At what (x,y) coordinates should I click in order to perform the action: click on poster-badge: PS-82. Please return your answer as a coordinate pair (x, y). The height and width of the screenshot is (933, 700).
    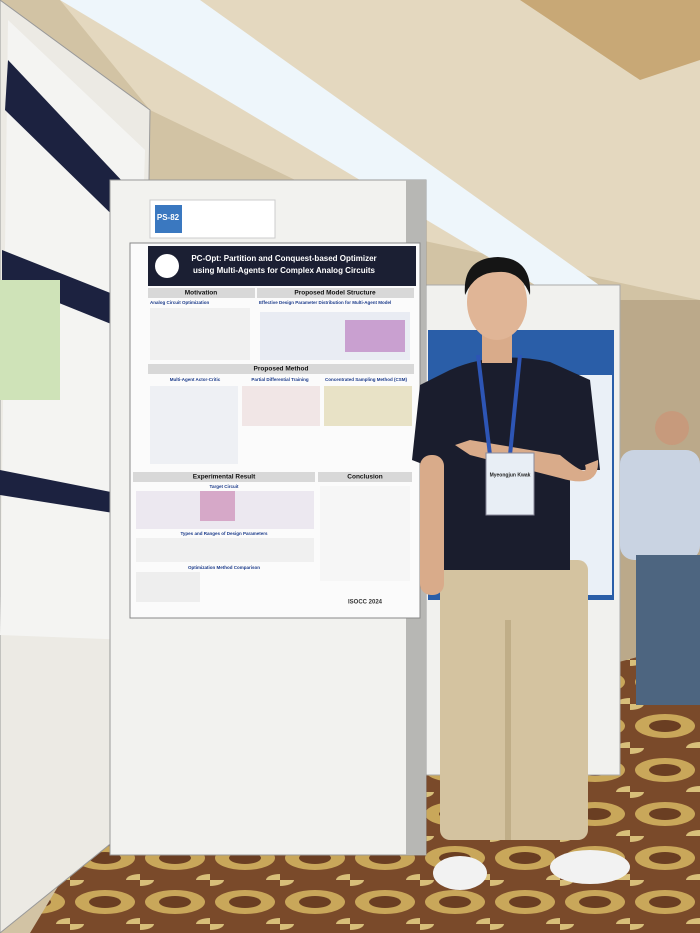
    Looking at the image, I should click on (168, 217).